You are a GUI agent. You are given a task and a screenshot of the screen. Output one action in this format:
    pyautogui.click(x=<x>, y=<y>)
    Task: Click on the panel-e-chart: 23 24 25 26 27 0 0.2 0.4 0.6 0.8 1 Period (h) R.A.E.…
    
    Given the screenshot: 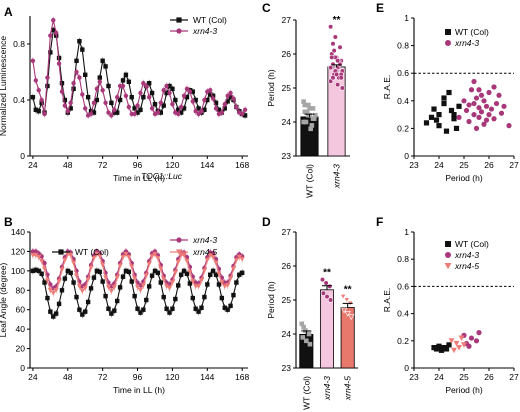 What is the action you would take?
    pyautogui.click(x=450, y=98)
    